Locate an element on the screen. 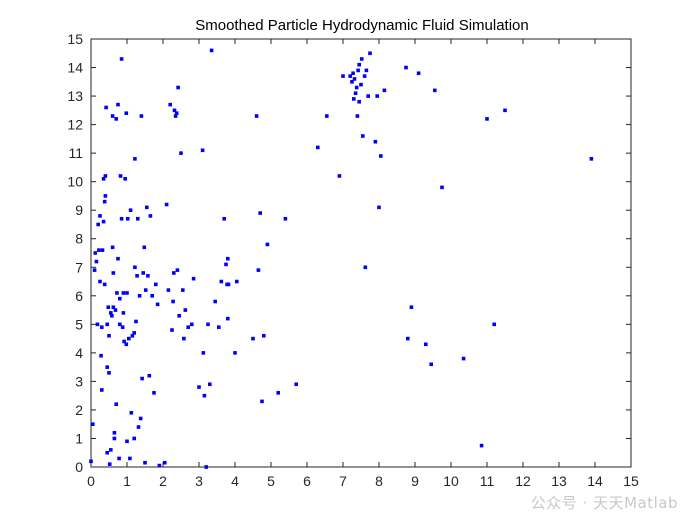 The height and width of the screenshot is (525, 700). x-tick-label: 2 is located at coordinates (163, 481).